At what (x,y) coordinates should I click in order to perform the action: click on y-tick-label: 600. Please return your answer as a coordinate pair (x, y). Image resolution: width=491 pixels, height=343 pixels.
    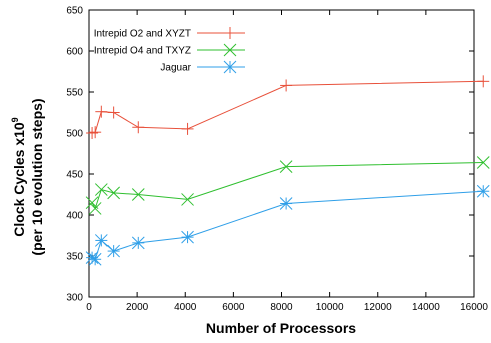
    Looking at the image, I should click on (74, 52).